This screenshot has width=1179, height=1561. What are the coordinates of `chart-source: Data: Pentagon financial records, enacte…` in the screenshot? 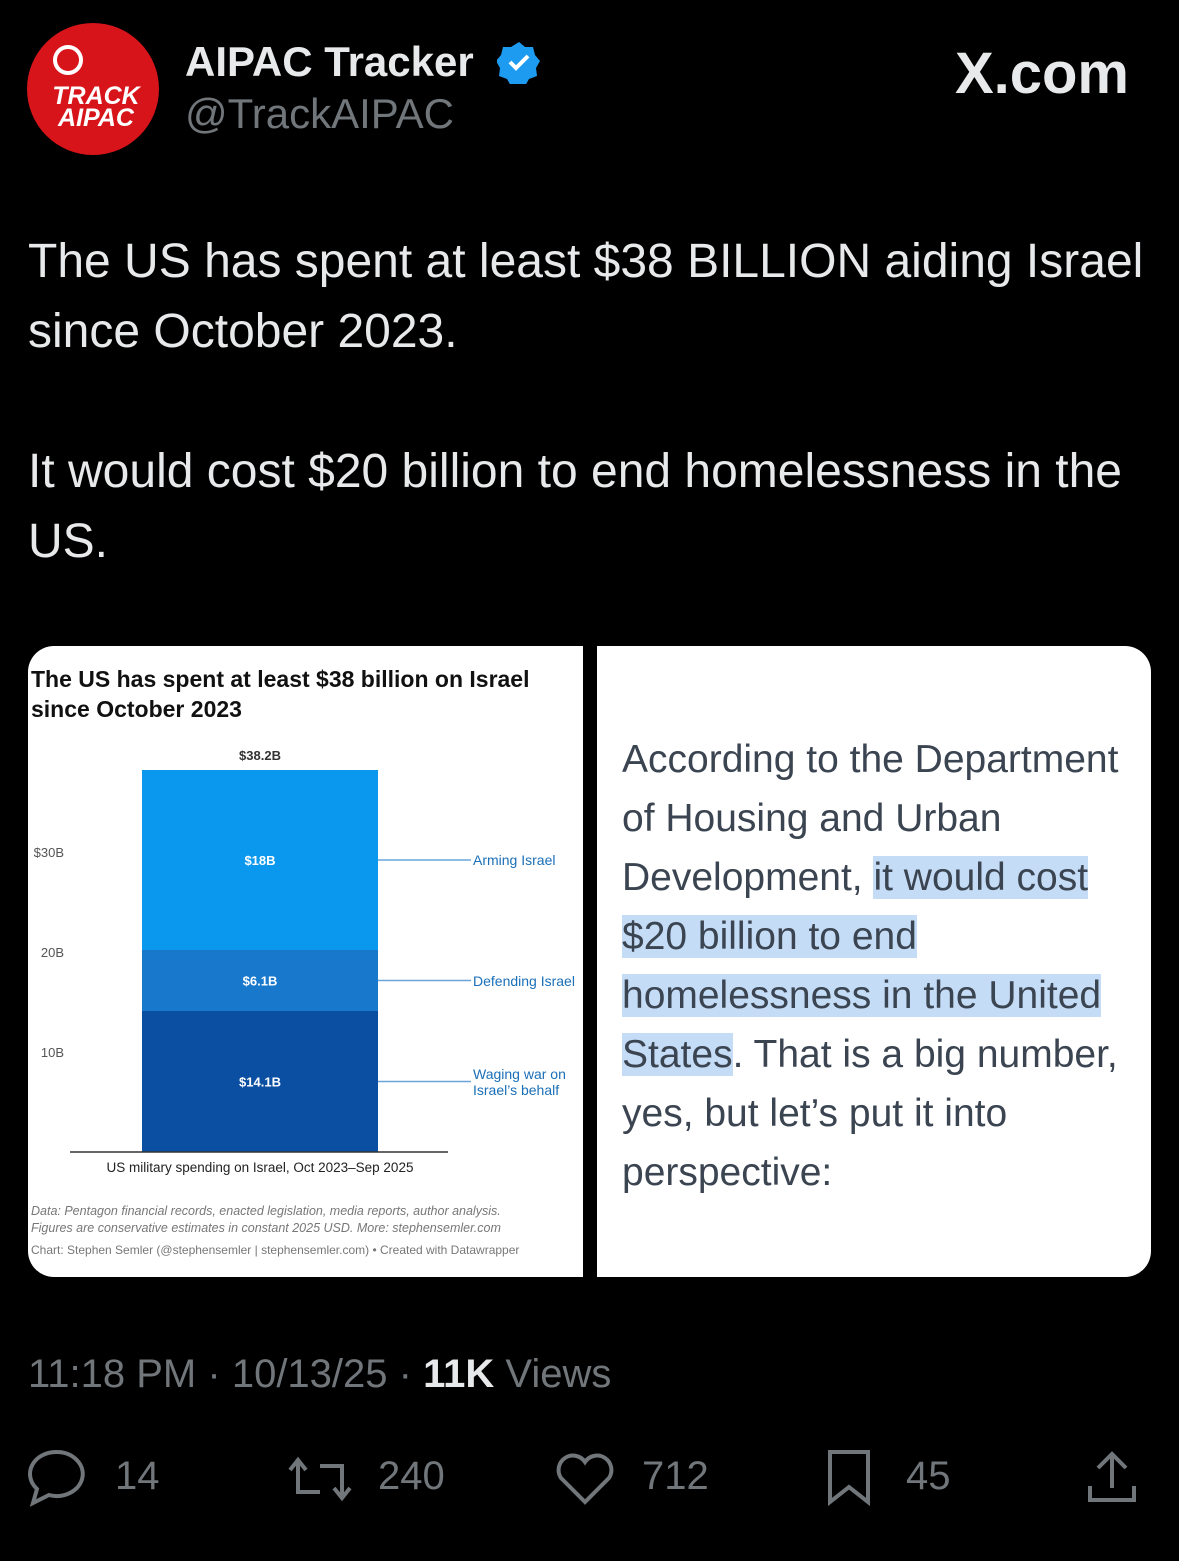 It's located at (266, 1211).